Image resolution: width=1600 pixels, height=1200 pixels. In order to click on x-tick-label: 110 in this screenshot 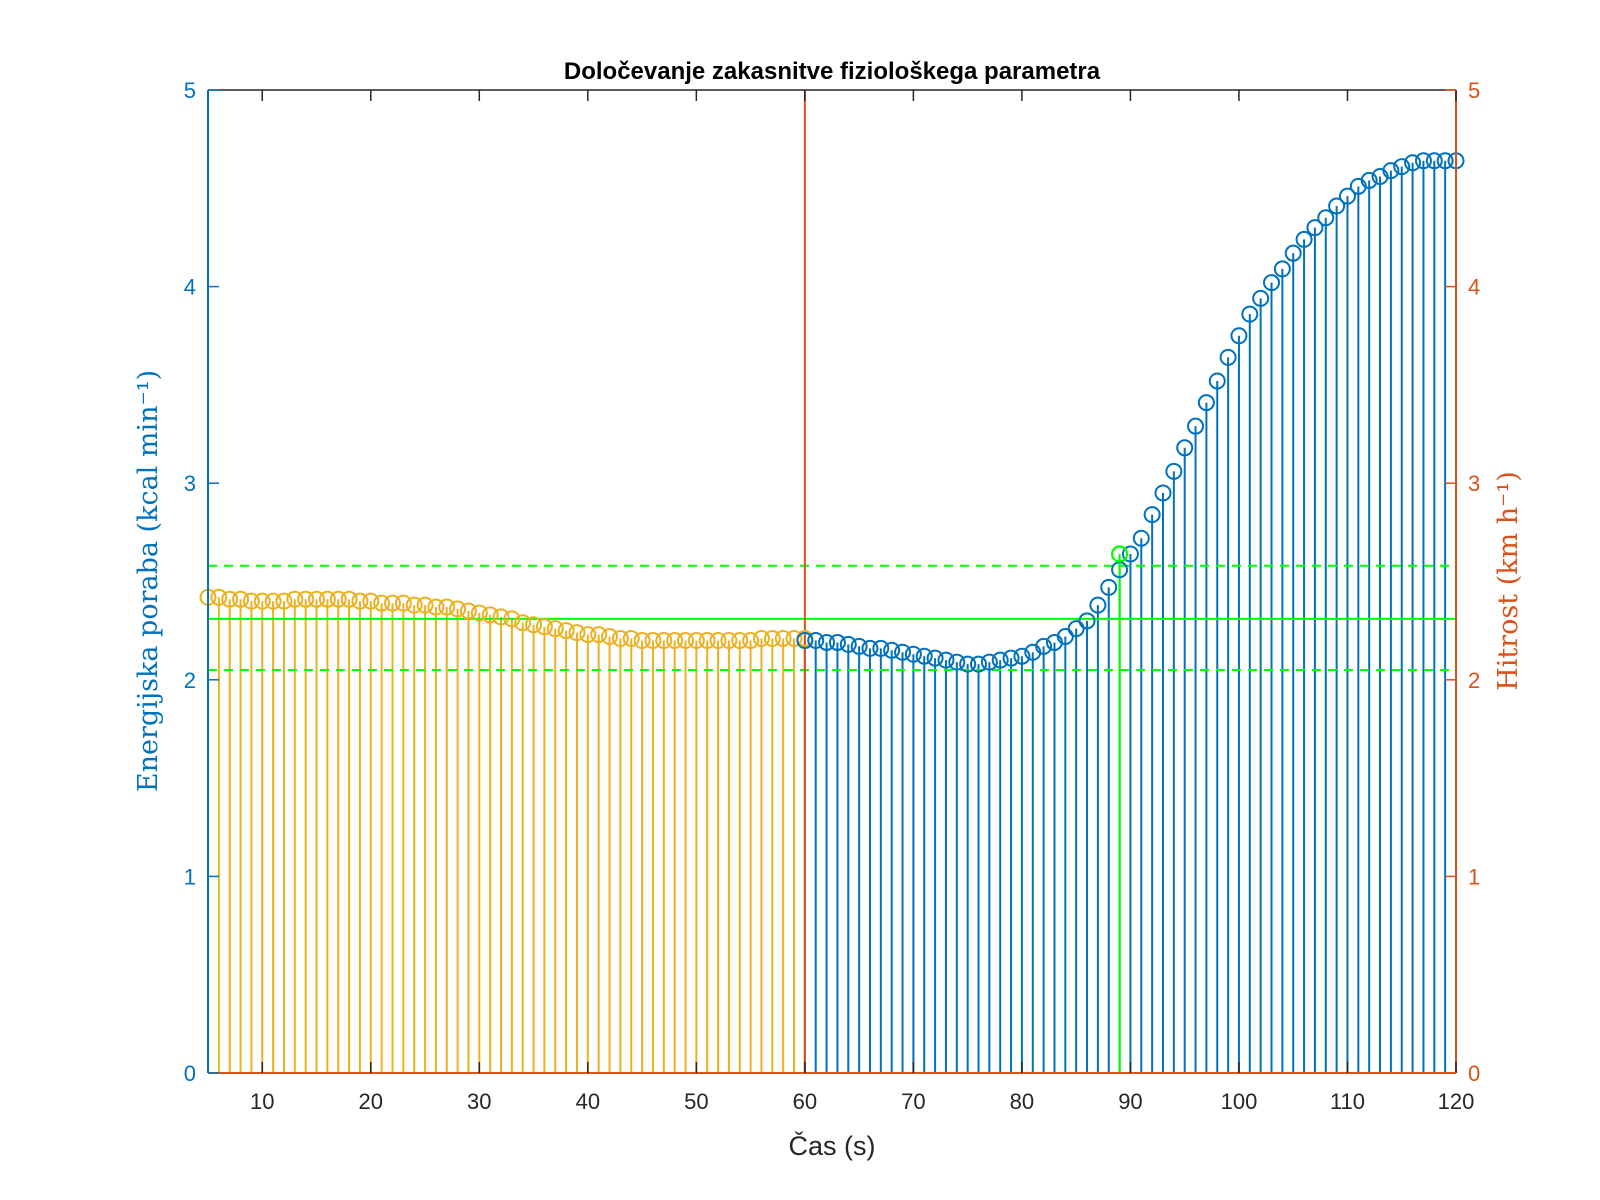, I will do `click(1347, 1101)`.